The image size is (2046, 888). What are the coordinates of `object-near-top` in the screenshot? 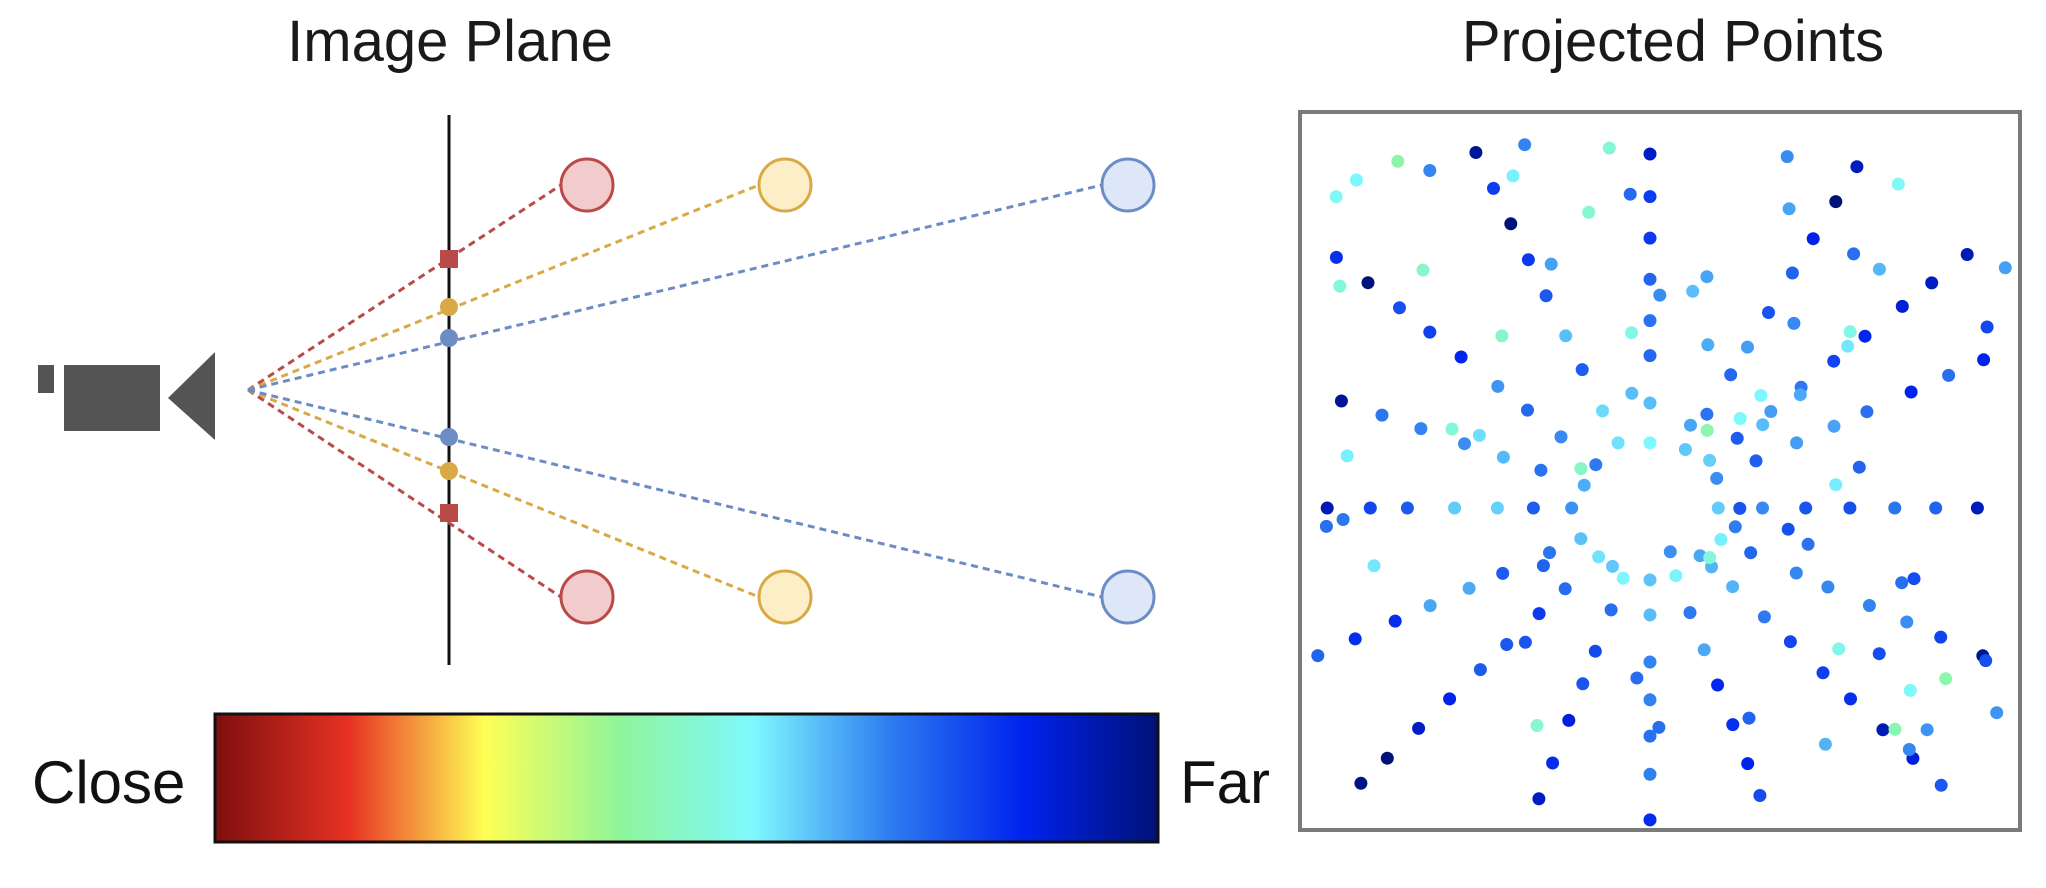 It's located at (587, 185).